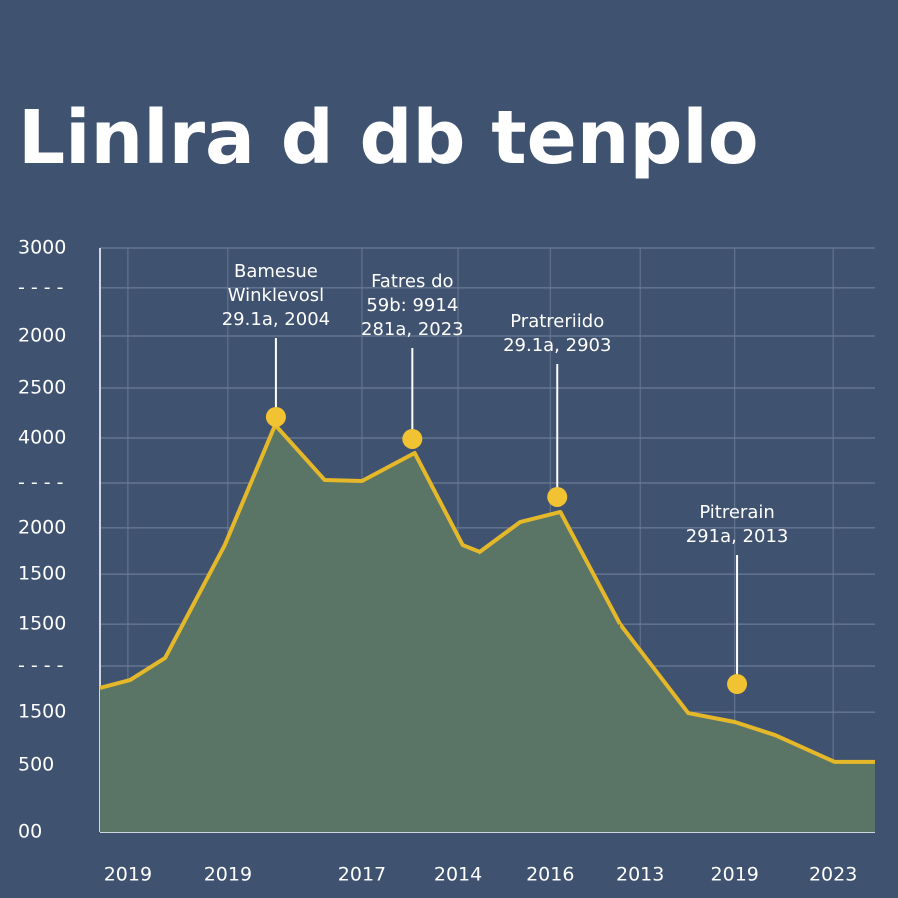  What do you see at coordinates (30, 832) in the screenshot?
I see `y-tick-label: 00` at bounding box center [30, 832].